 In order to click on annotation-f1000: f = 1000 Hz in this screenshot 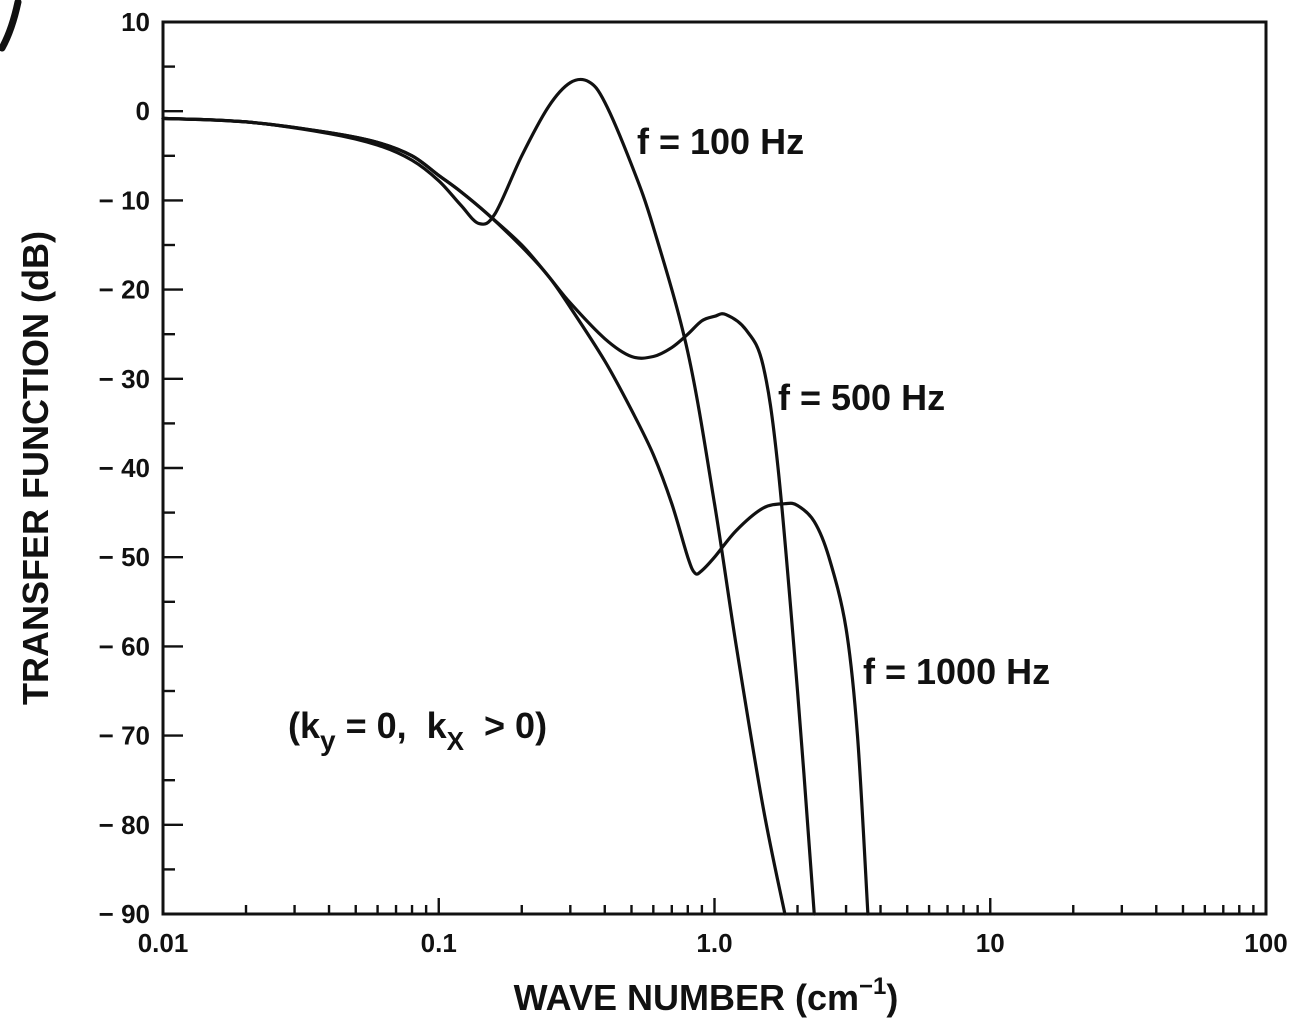, I will do `click(956, 671)`.